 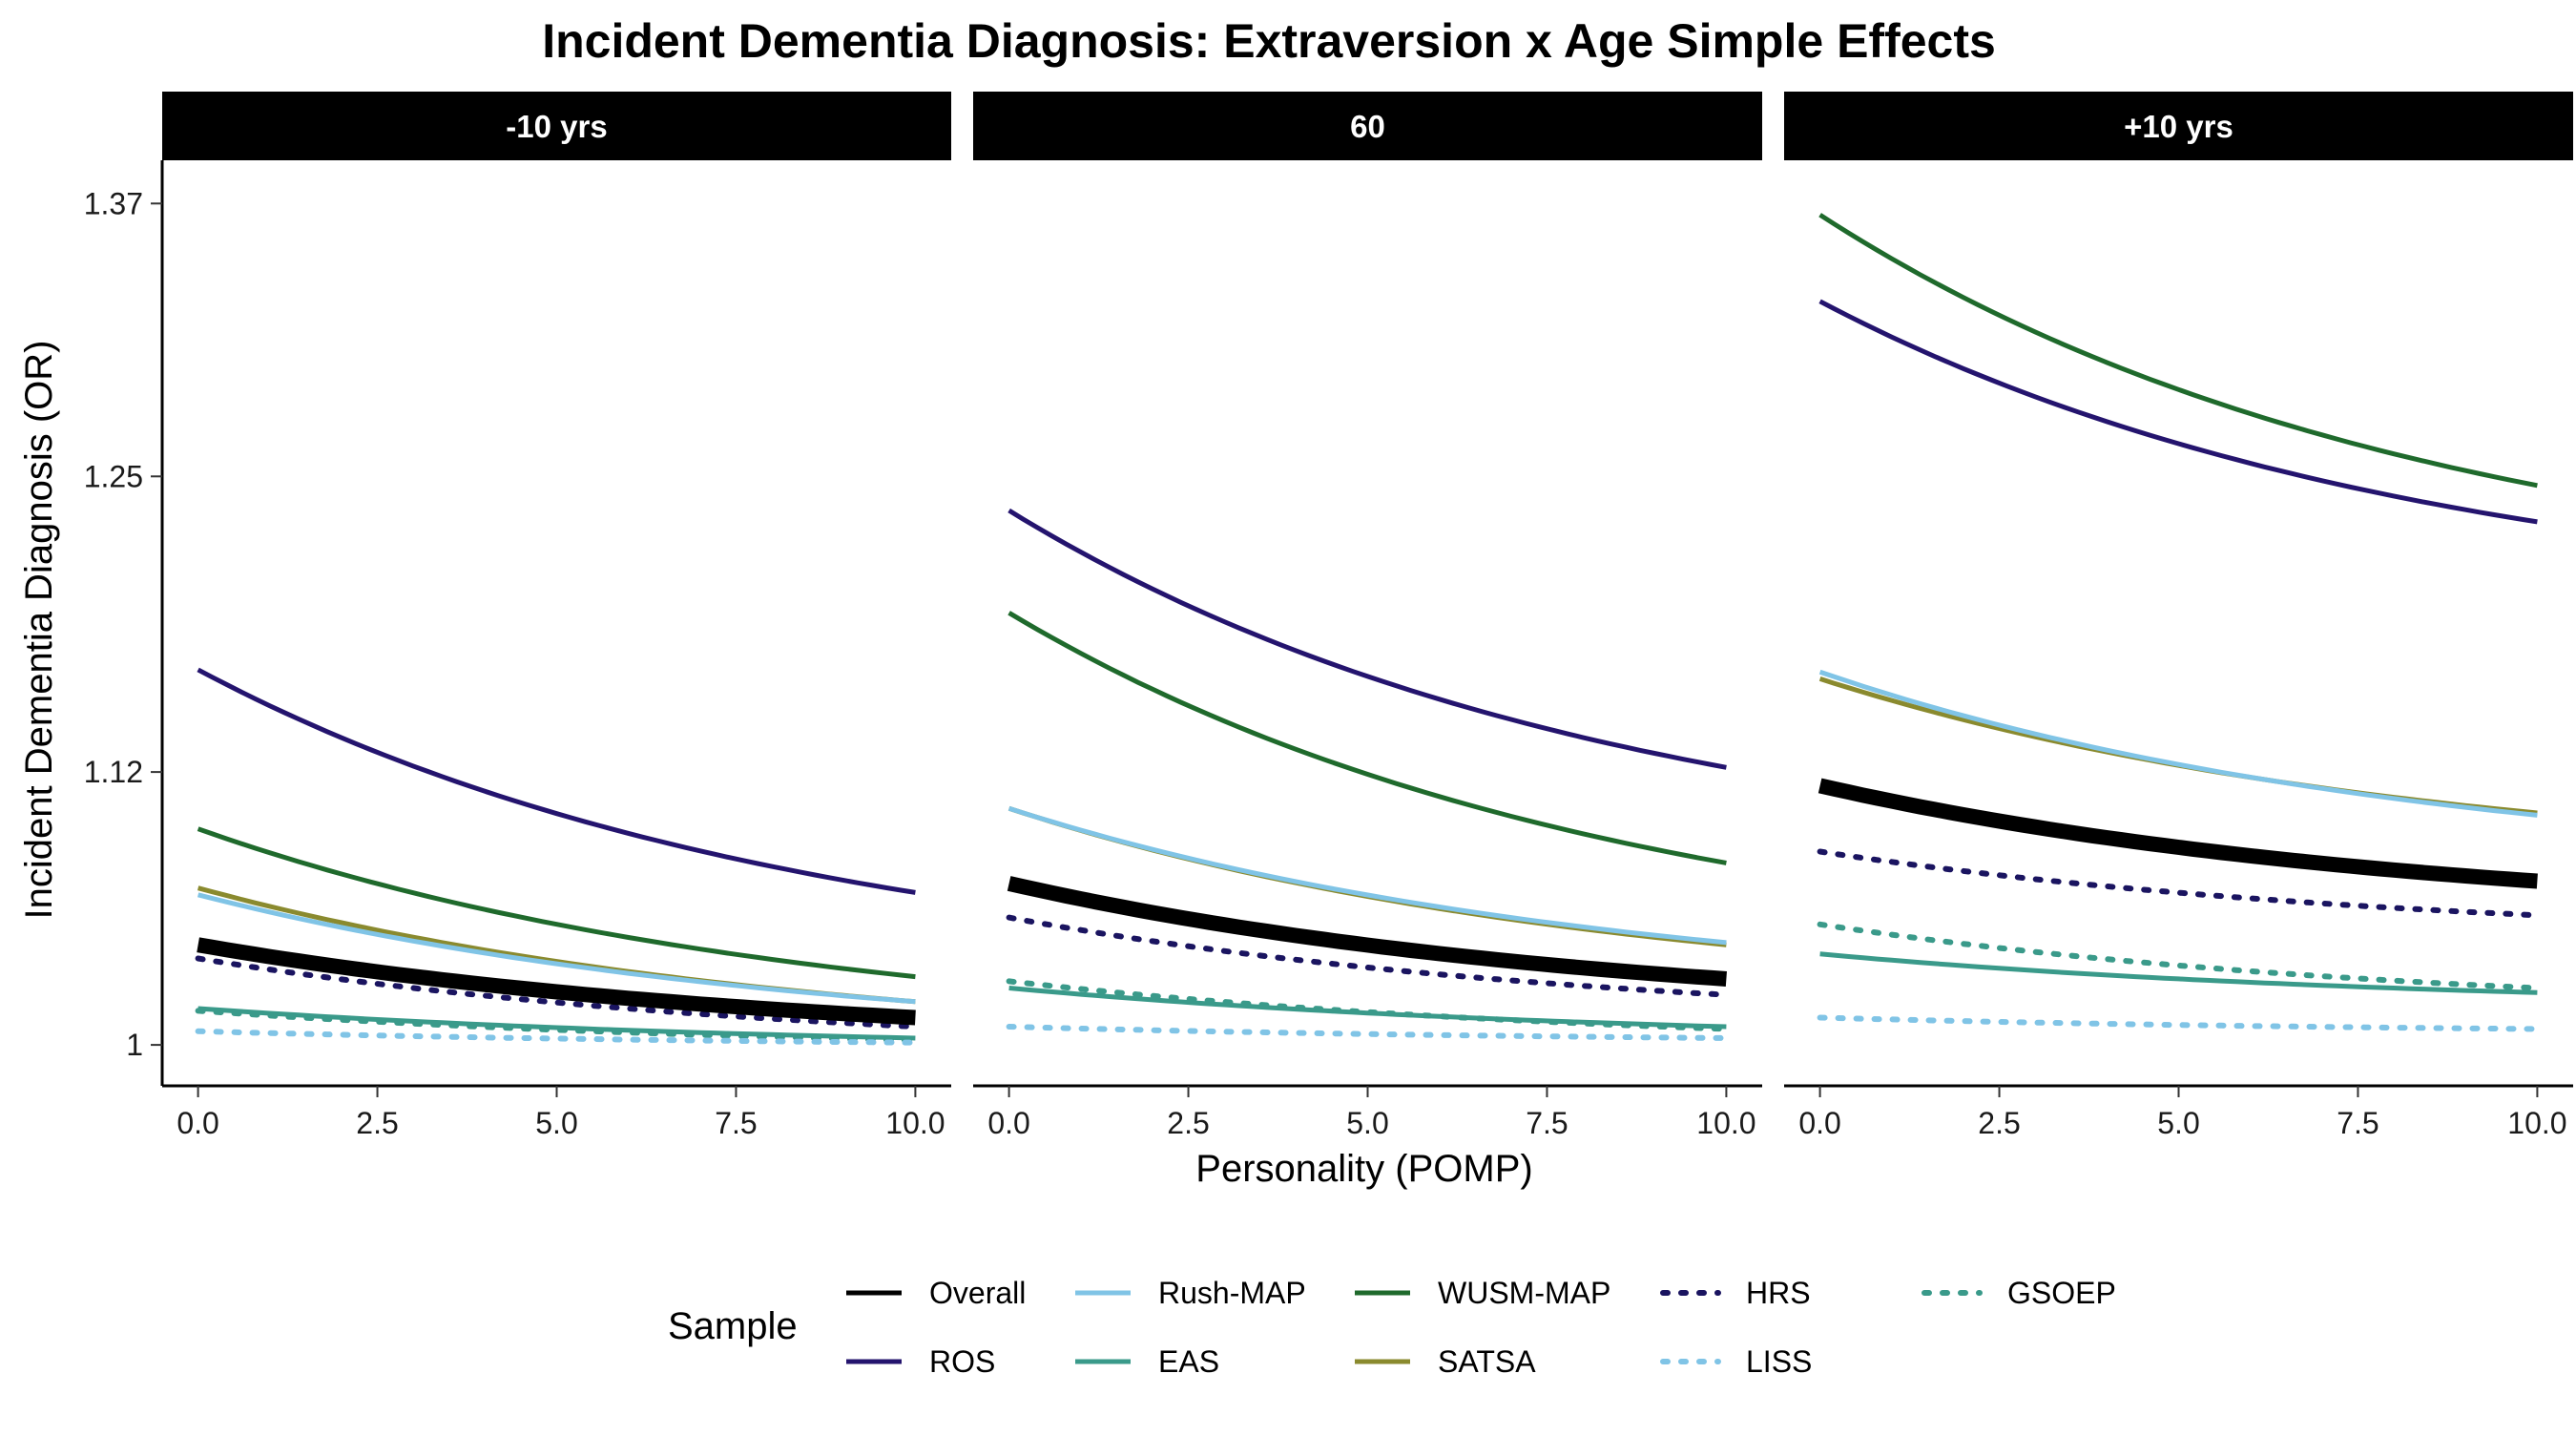 I want to click on series-line-eas, so click(x=2178, y=973).